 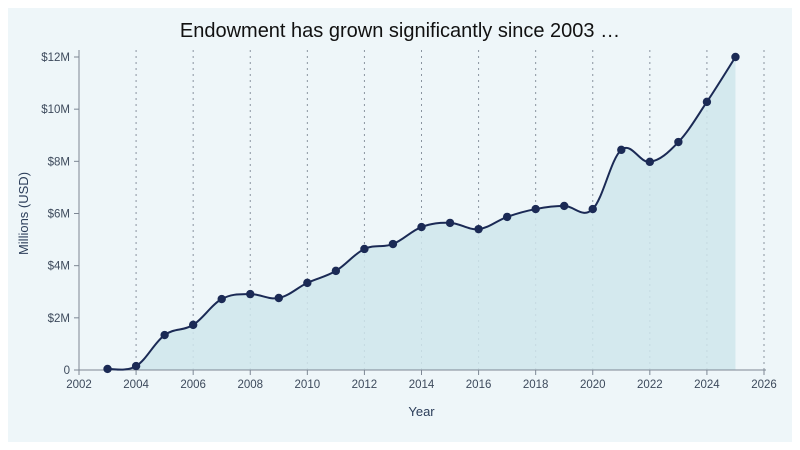 What do you see at coordinates (707, 385) in the screenshot?
I see `x-tick-label: 2024` at bounding box center [707, 385].